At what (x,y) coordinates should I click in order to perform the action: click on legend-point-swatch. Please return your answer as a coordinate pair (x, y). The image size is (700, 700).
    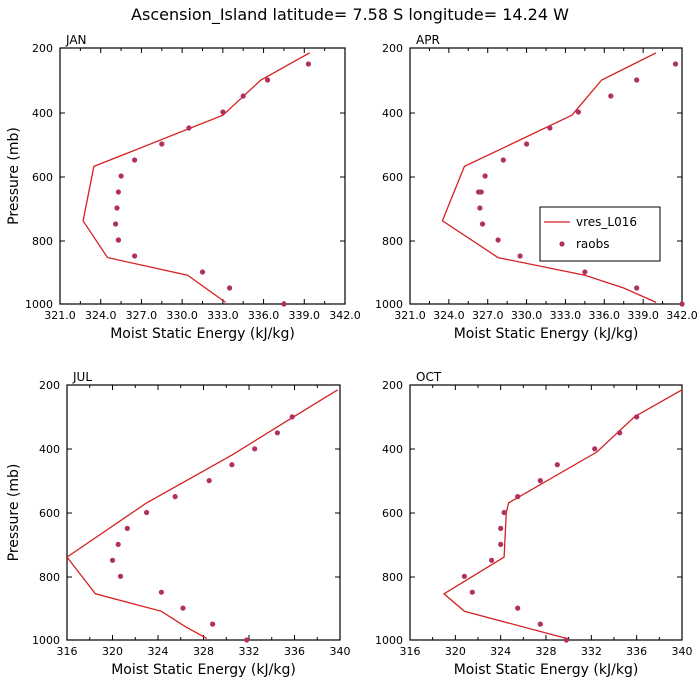
    Looking at the image, I should click on (562, 244).